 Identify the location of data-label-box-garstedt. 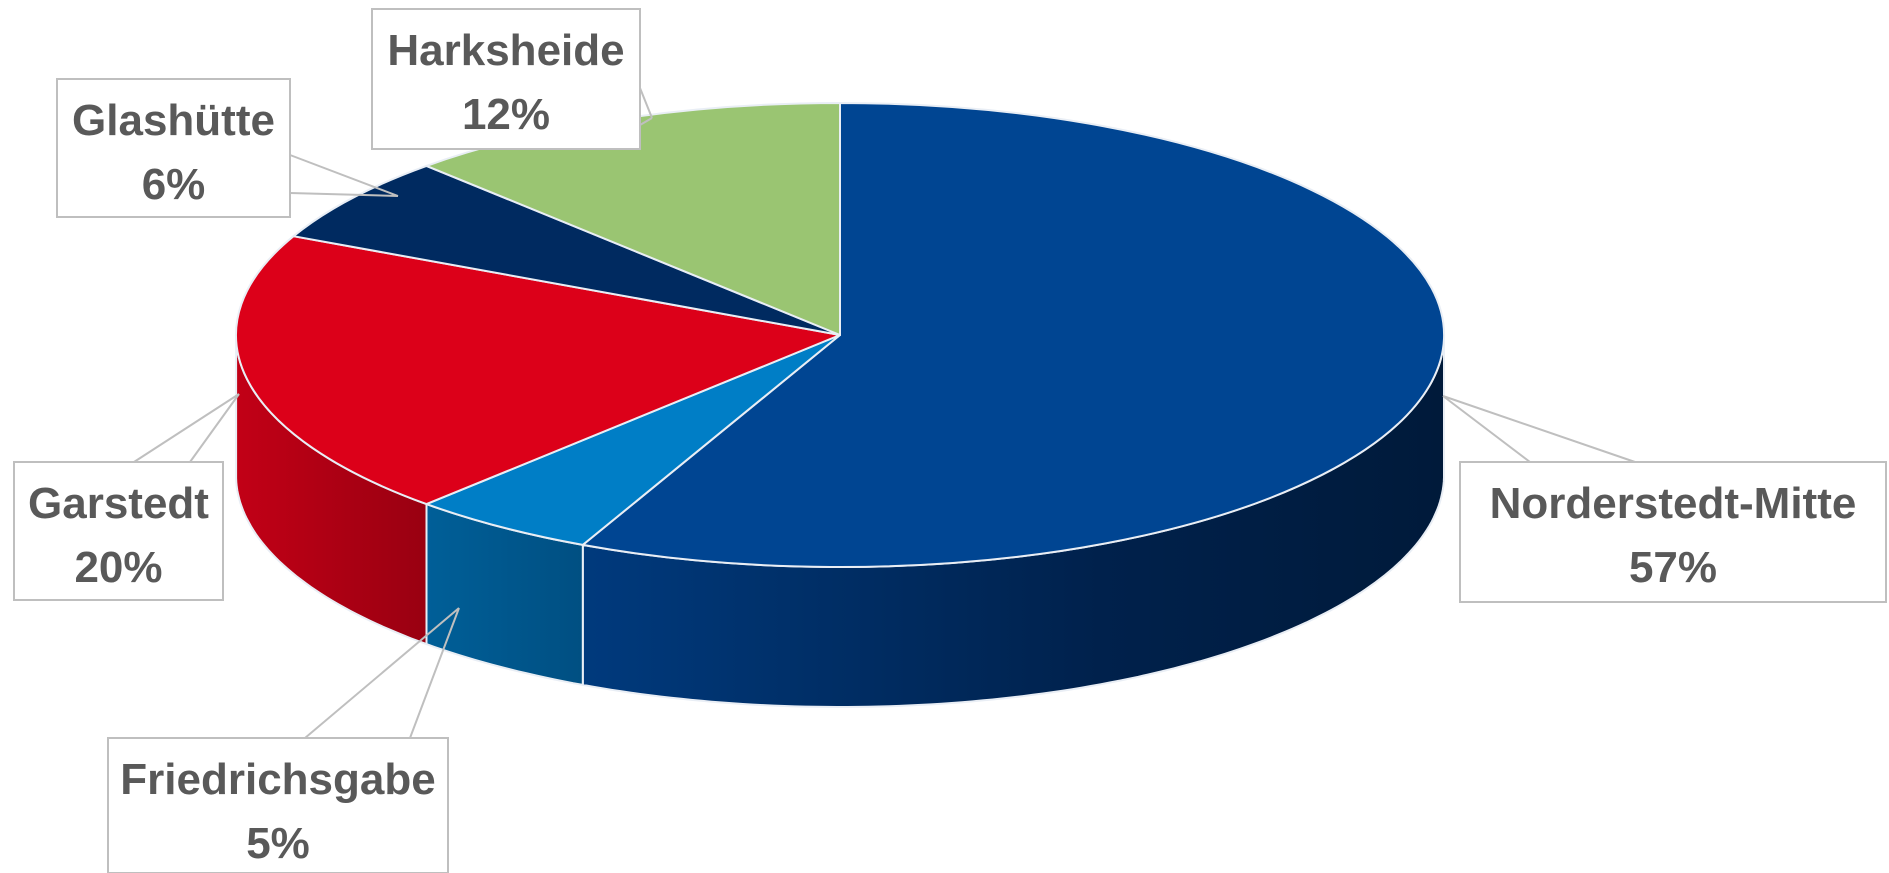
(118, 531).